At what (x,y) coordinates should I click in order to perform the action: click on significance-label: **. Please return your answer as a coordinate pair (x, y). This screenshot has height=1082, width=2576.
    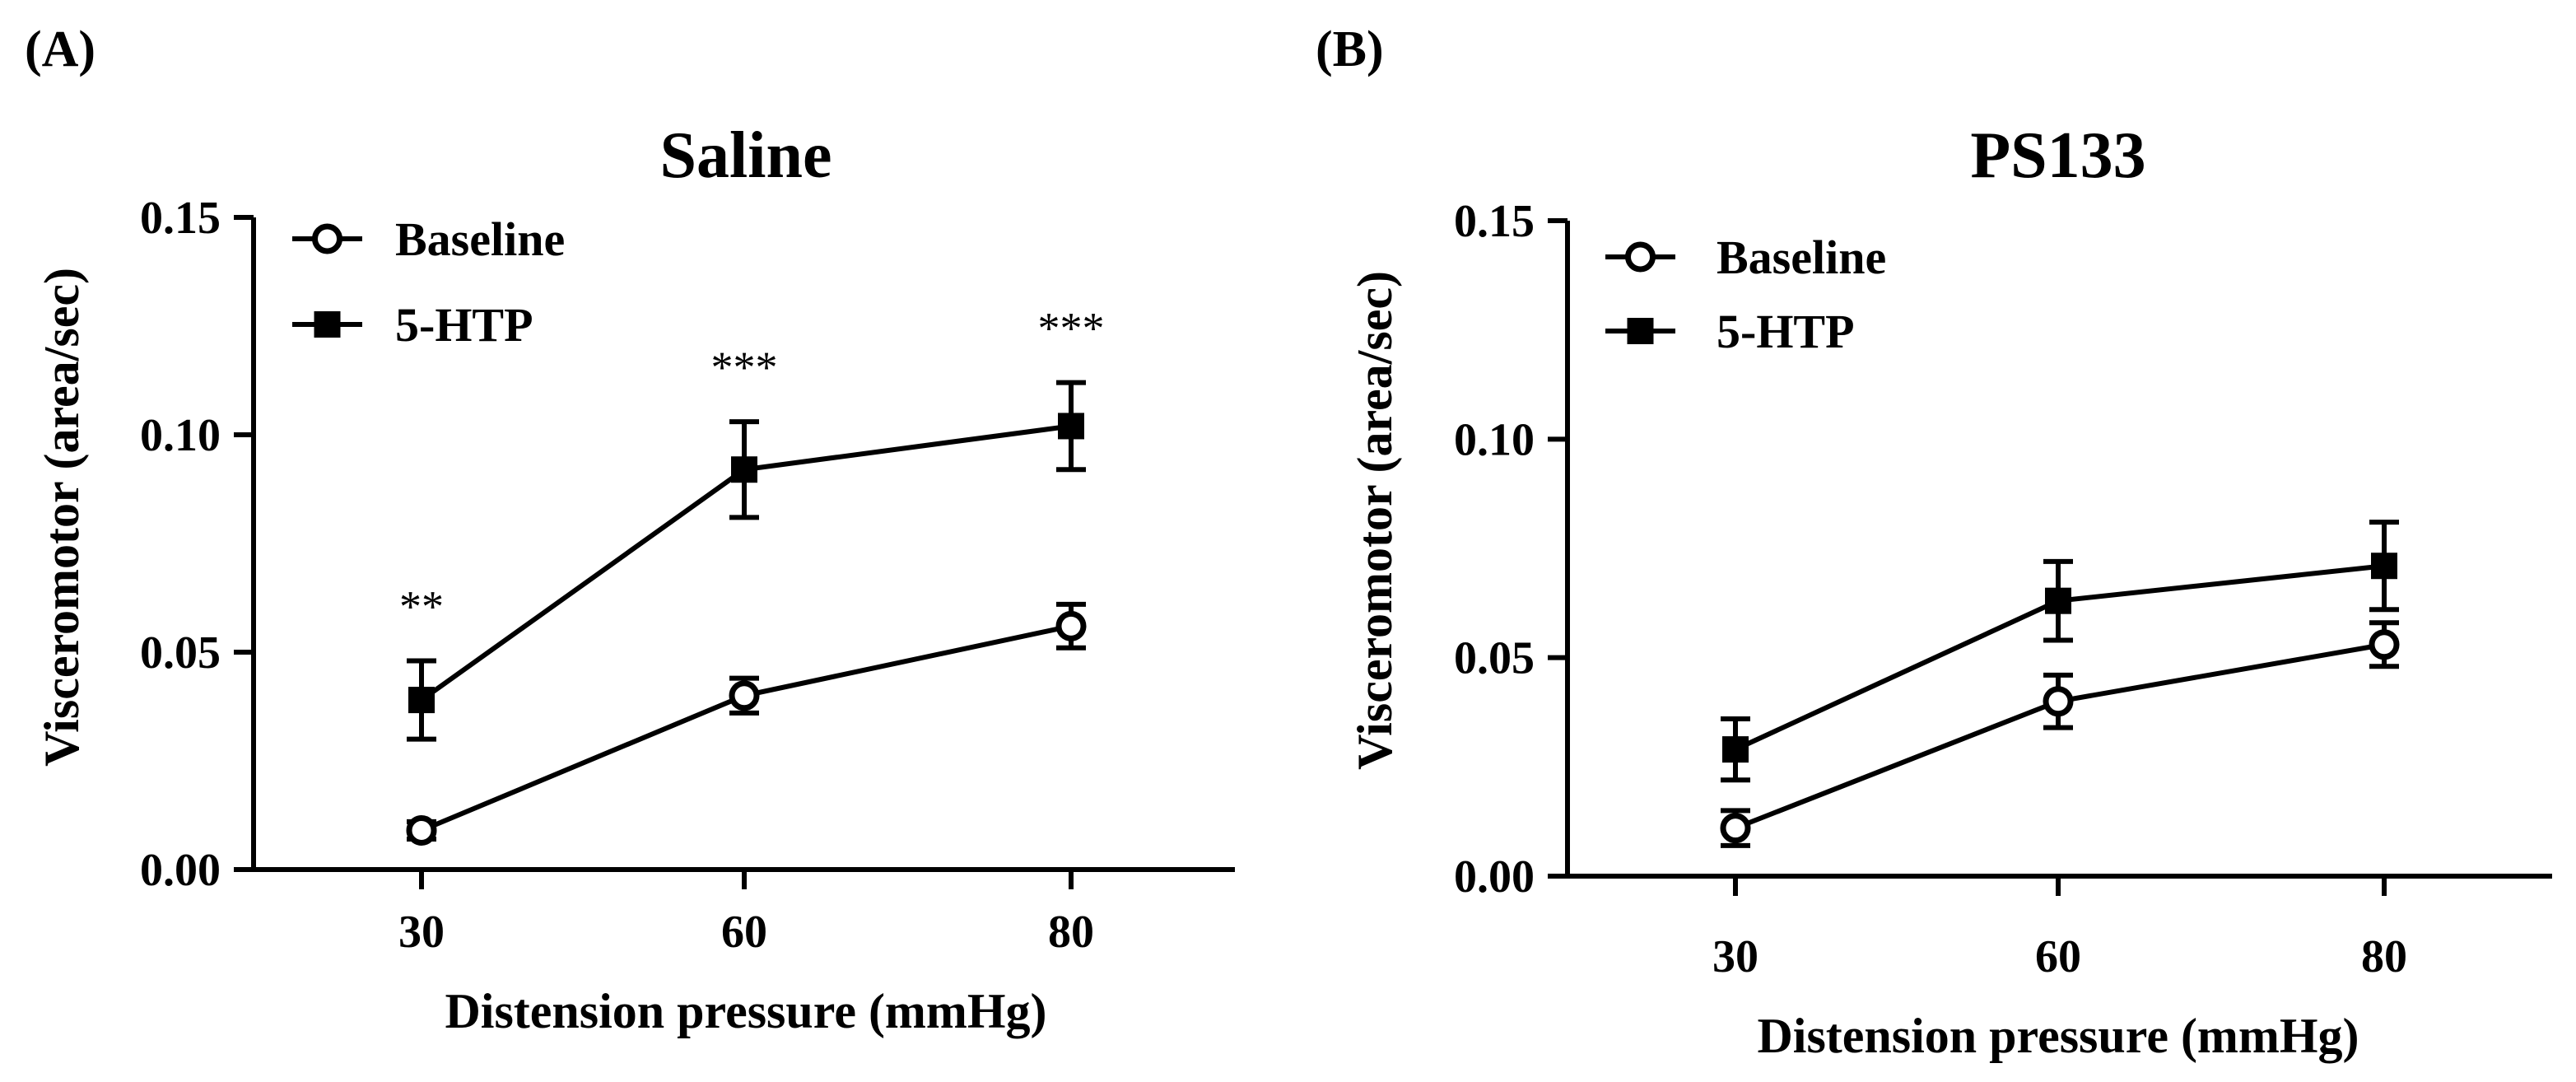
    Looking at the image, I should click on (421, 607).